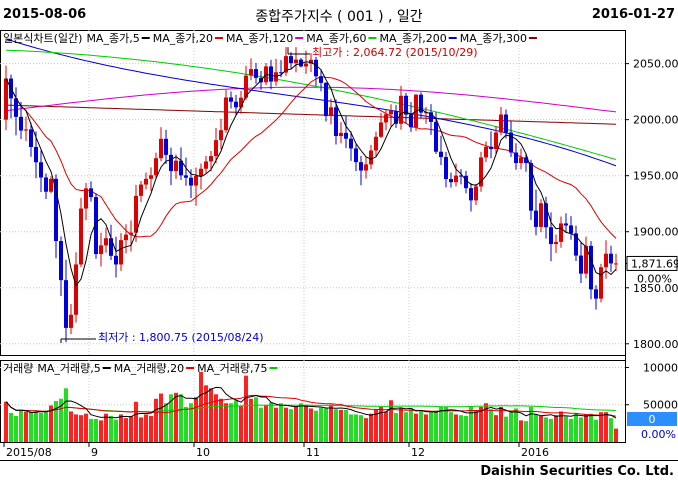 This screenshot has width=678, height=484. What do you see at coordinates (203, 452) in the screenshot?
I see `x-tick-label: 10` at bounding box center [203, 452].